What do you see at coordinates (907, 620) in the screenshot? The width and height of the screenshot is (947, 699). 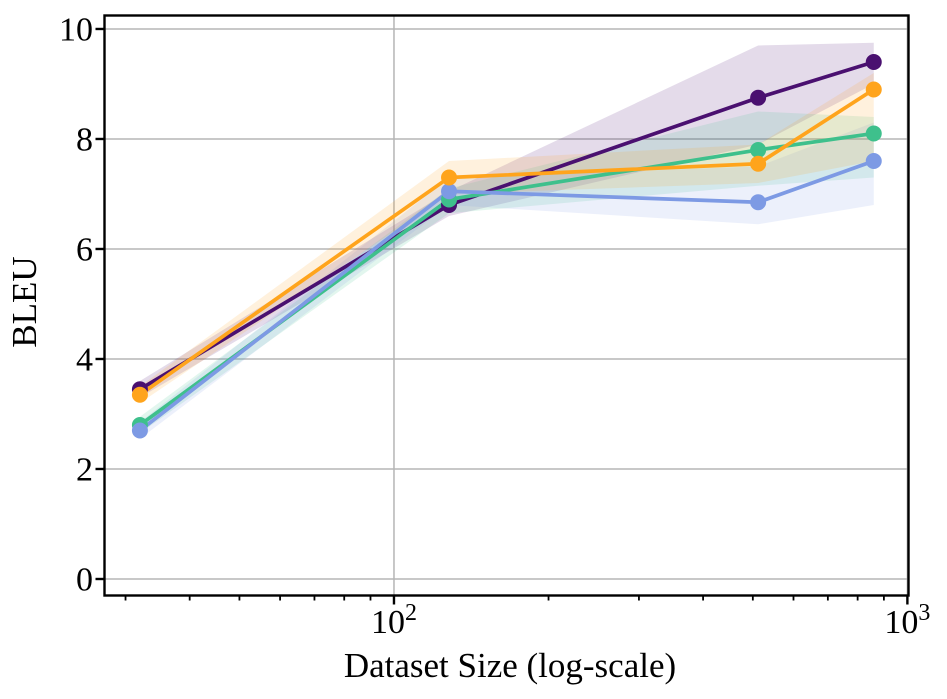 I see `x-tick-label: 10³` at bounding box center [907, 620].